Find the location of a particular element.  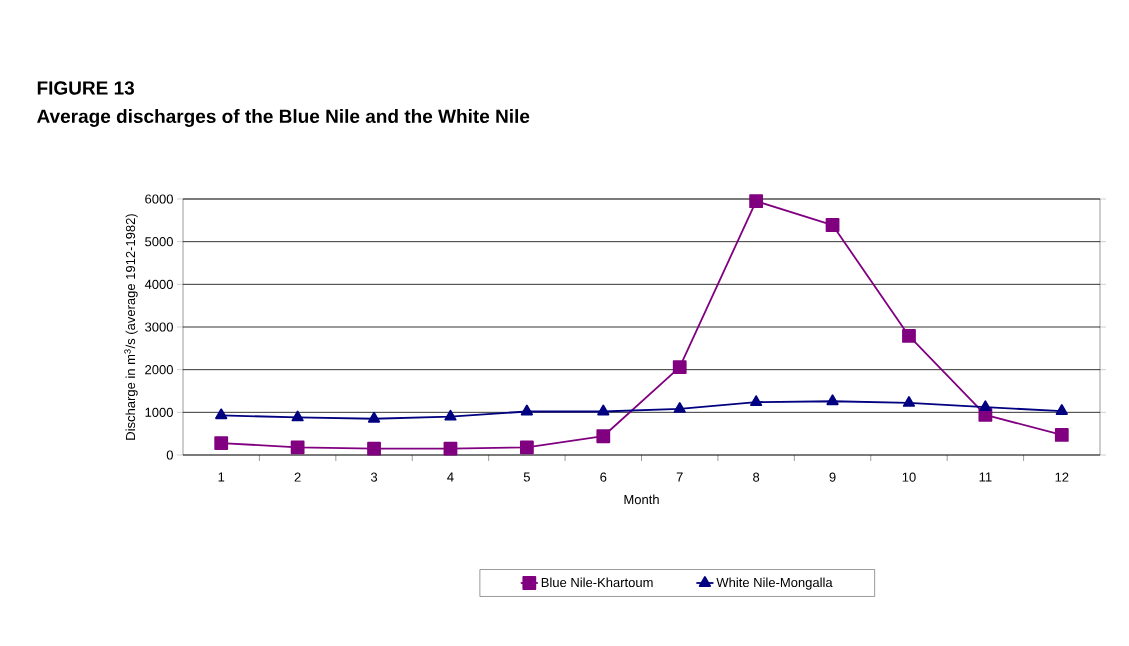

x-tick-label: 12 is located at coordinates (1062, 477).